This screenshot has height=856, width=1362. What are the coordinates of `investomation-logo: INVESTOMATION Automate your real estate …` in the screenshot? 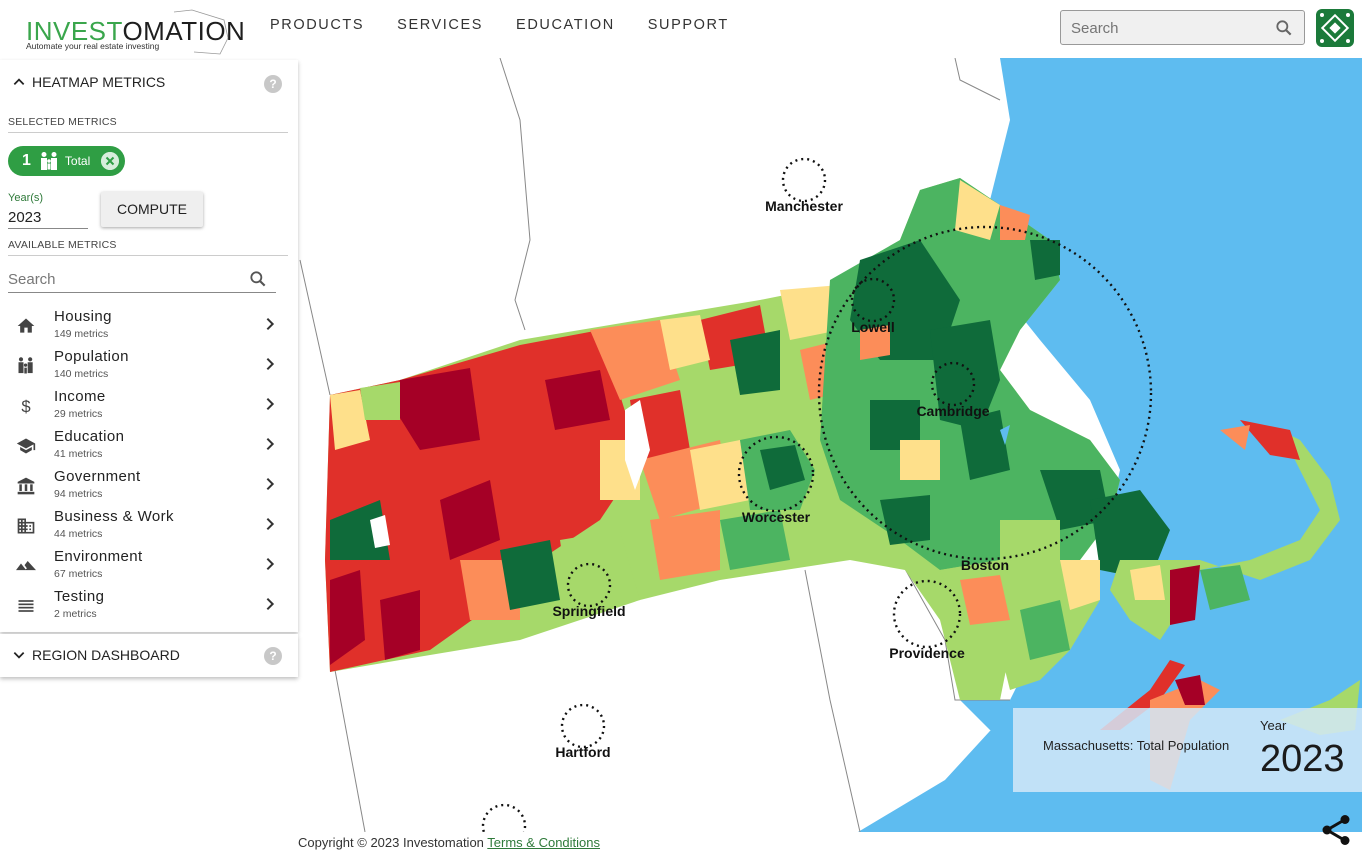 It's located at (134, 32).